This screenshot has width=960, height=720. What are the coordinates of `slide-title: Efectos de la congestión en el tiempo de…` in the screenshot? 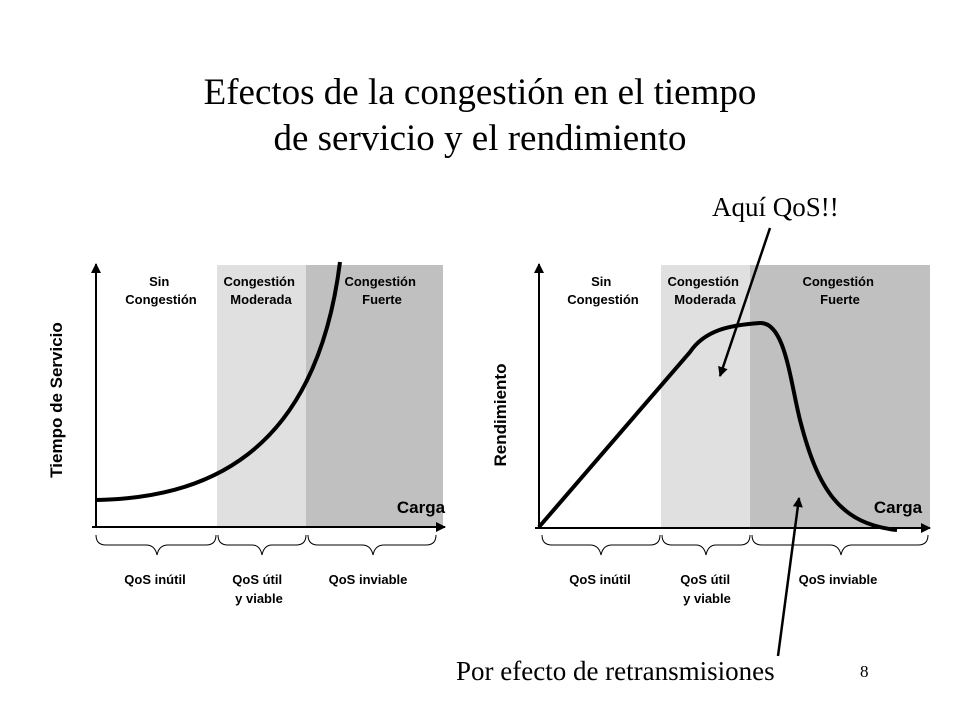 It's located at (480, 116).